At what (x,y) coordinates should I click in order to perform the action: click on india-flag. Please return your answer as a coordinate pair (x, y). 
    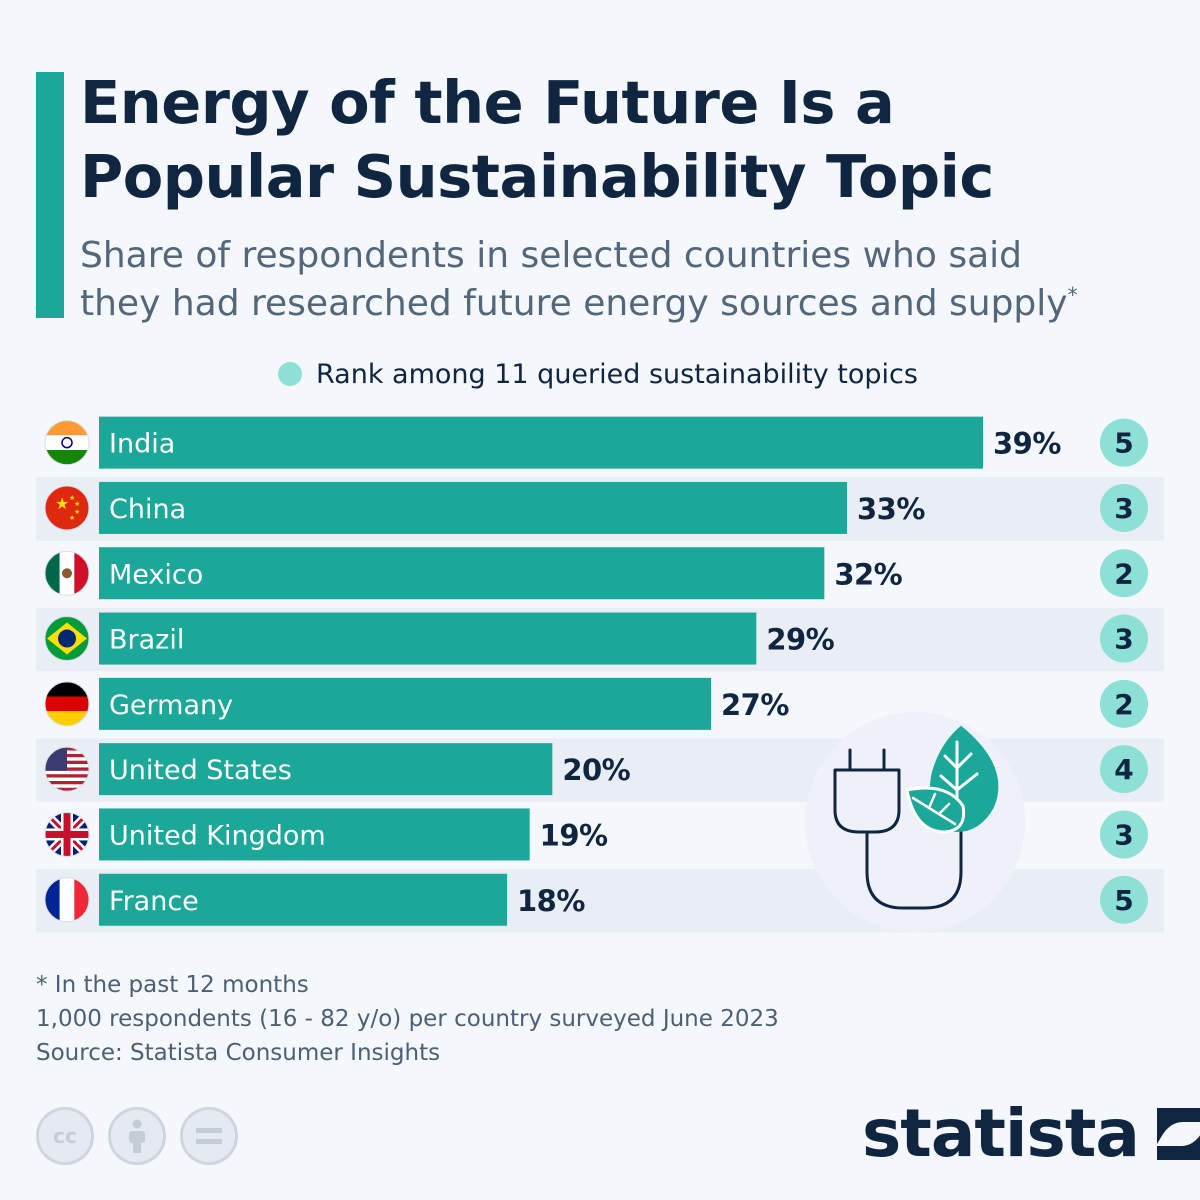
    Looking at the image, I should click on (67, 443).